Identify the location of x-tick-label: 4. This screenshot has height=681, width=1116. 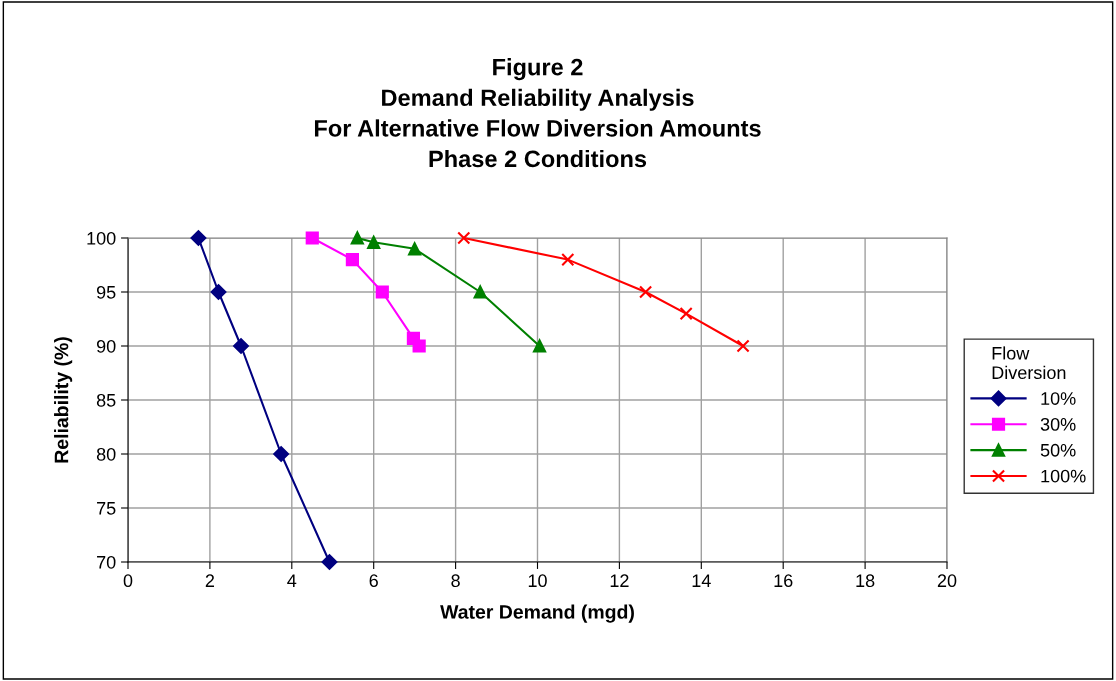
(292, 580).